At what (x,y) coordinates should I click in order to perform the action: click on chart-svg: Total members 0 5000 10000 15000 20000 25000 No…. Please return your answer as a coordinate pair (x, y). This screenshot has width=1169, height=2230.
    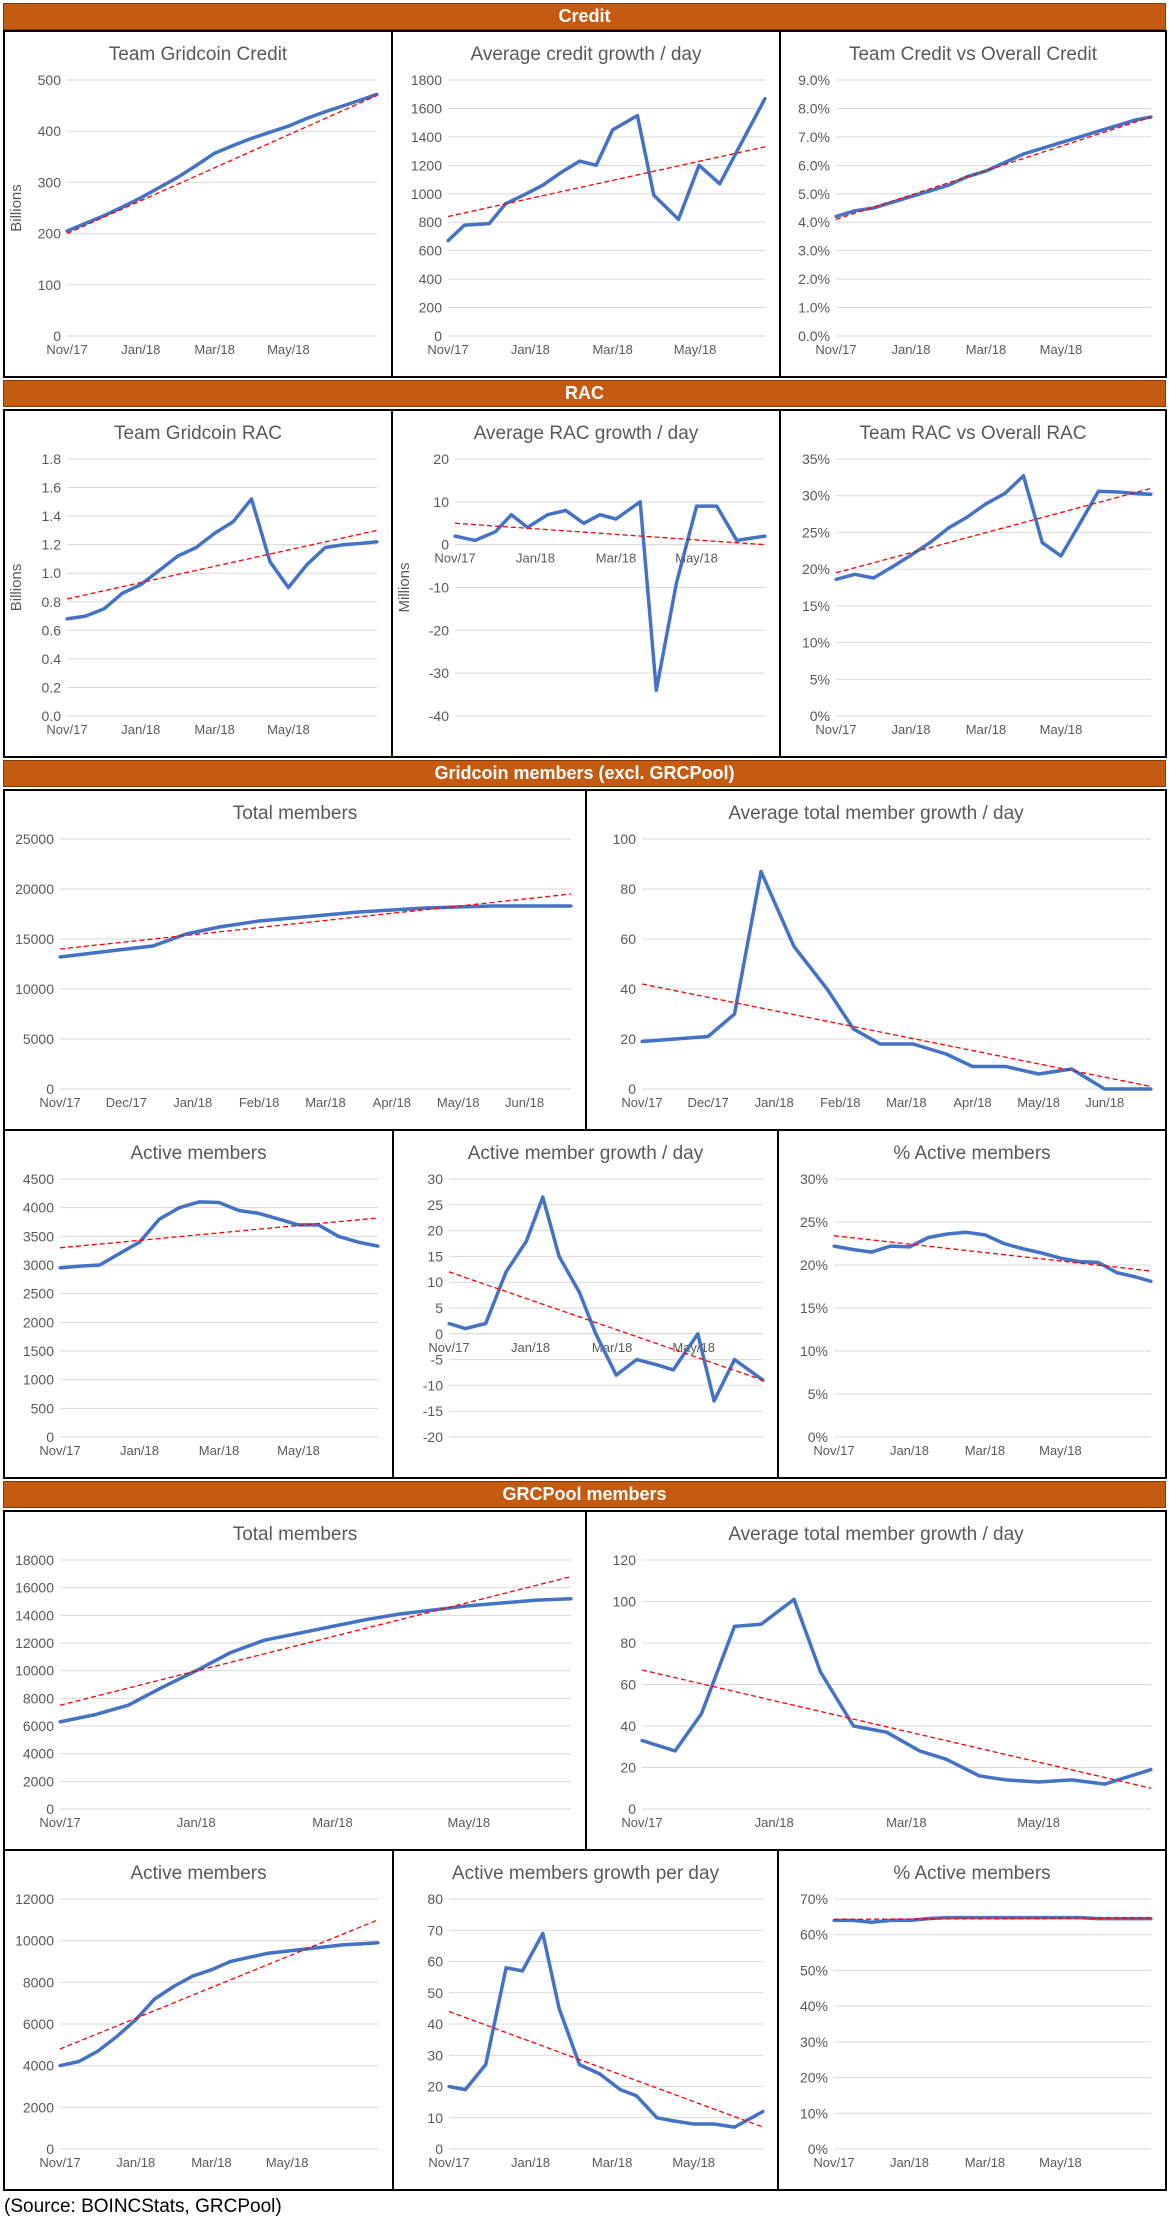
    Looking at the image, I should click on (294, 956).